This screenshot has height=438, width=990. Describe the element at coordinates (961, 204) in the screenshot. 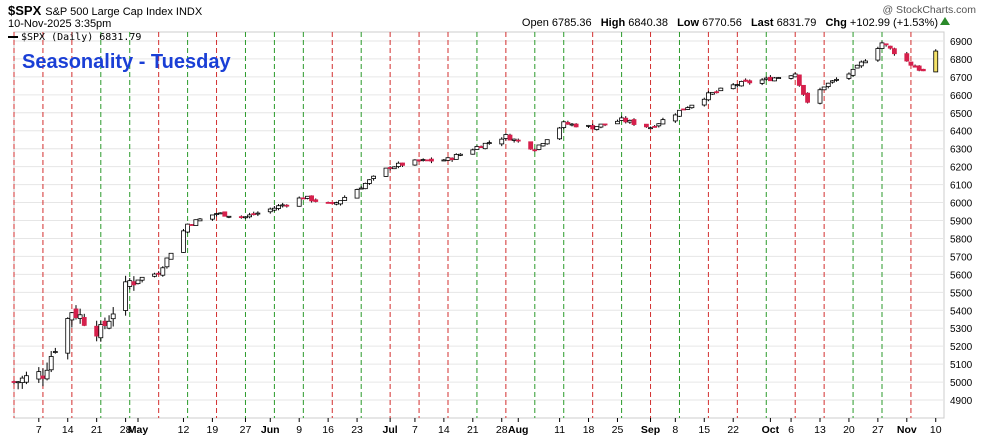

I see `y-tick-label: 6000` at that location.